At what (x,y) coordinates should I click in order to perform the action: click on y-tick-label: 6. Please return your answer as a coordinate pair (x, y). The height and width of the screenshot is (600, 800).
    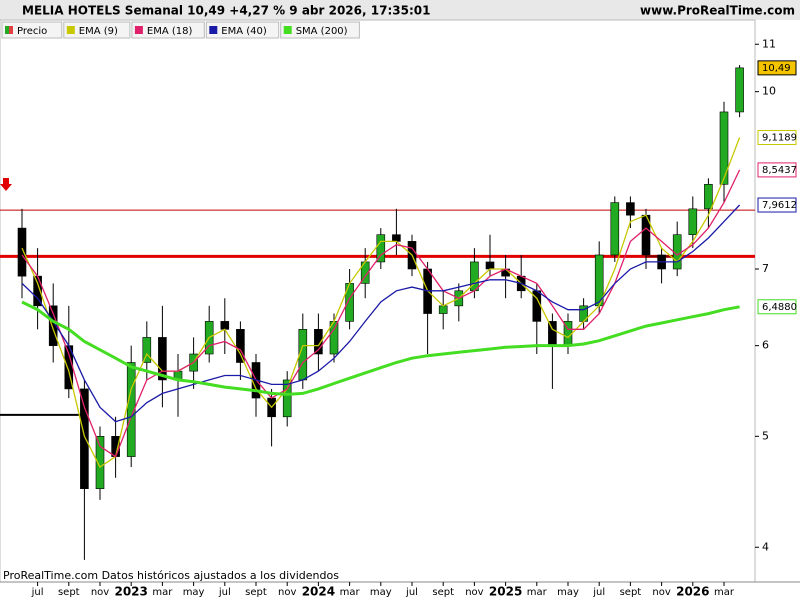
    Looking at the image, I should click on (765, 345).